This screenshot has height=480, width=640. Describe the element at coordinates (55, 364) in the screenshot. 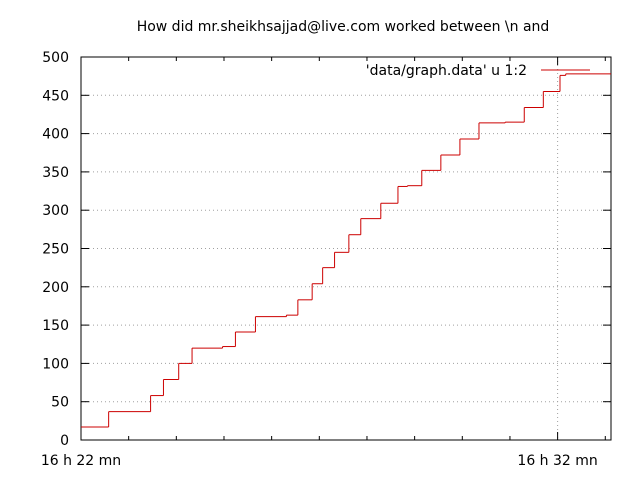

I see `y-tick-label: 100` at that location.